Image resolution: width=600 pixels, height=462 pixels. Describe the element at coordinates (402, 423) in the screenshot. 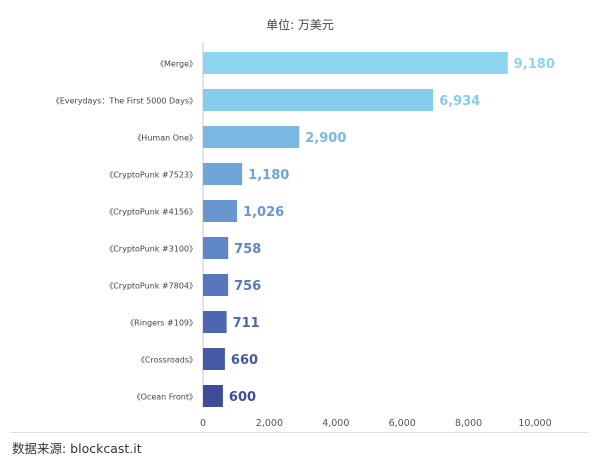

I see `x-tick-label: 6,000` at that location.